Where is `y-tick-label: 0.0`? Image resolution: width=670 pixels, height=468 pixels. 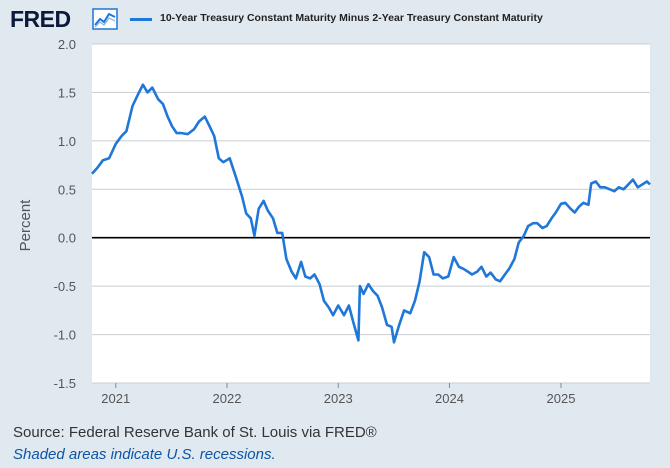
y-tick-label: 0.0 is located at coordinates (67, 238).